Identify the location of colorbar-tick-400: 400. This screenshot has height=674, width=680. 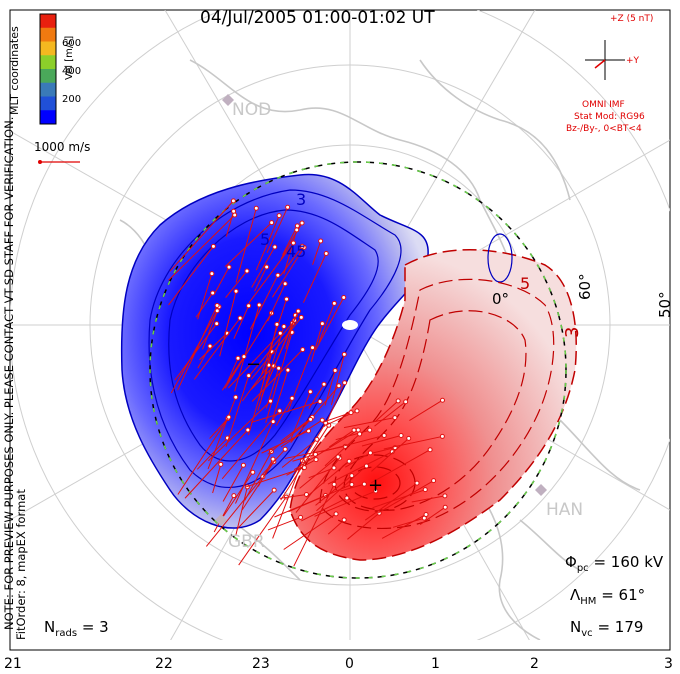
(72, 71).